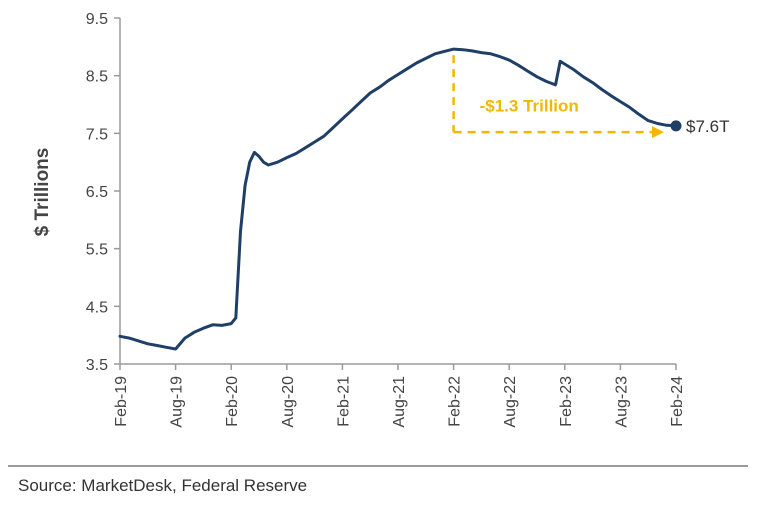 Image resolution: width=764 pixels, height=509 pixels. What do you see at coordinates (707, 126) in the screenshot?
I see `endpoint-value-label: $7.6T` at bounding box center [707, 126].